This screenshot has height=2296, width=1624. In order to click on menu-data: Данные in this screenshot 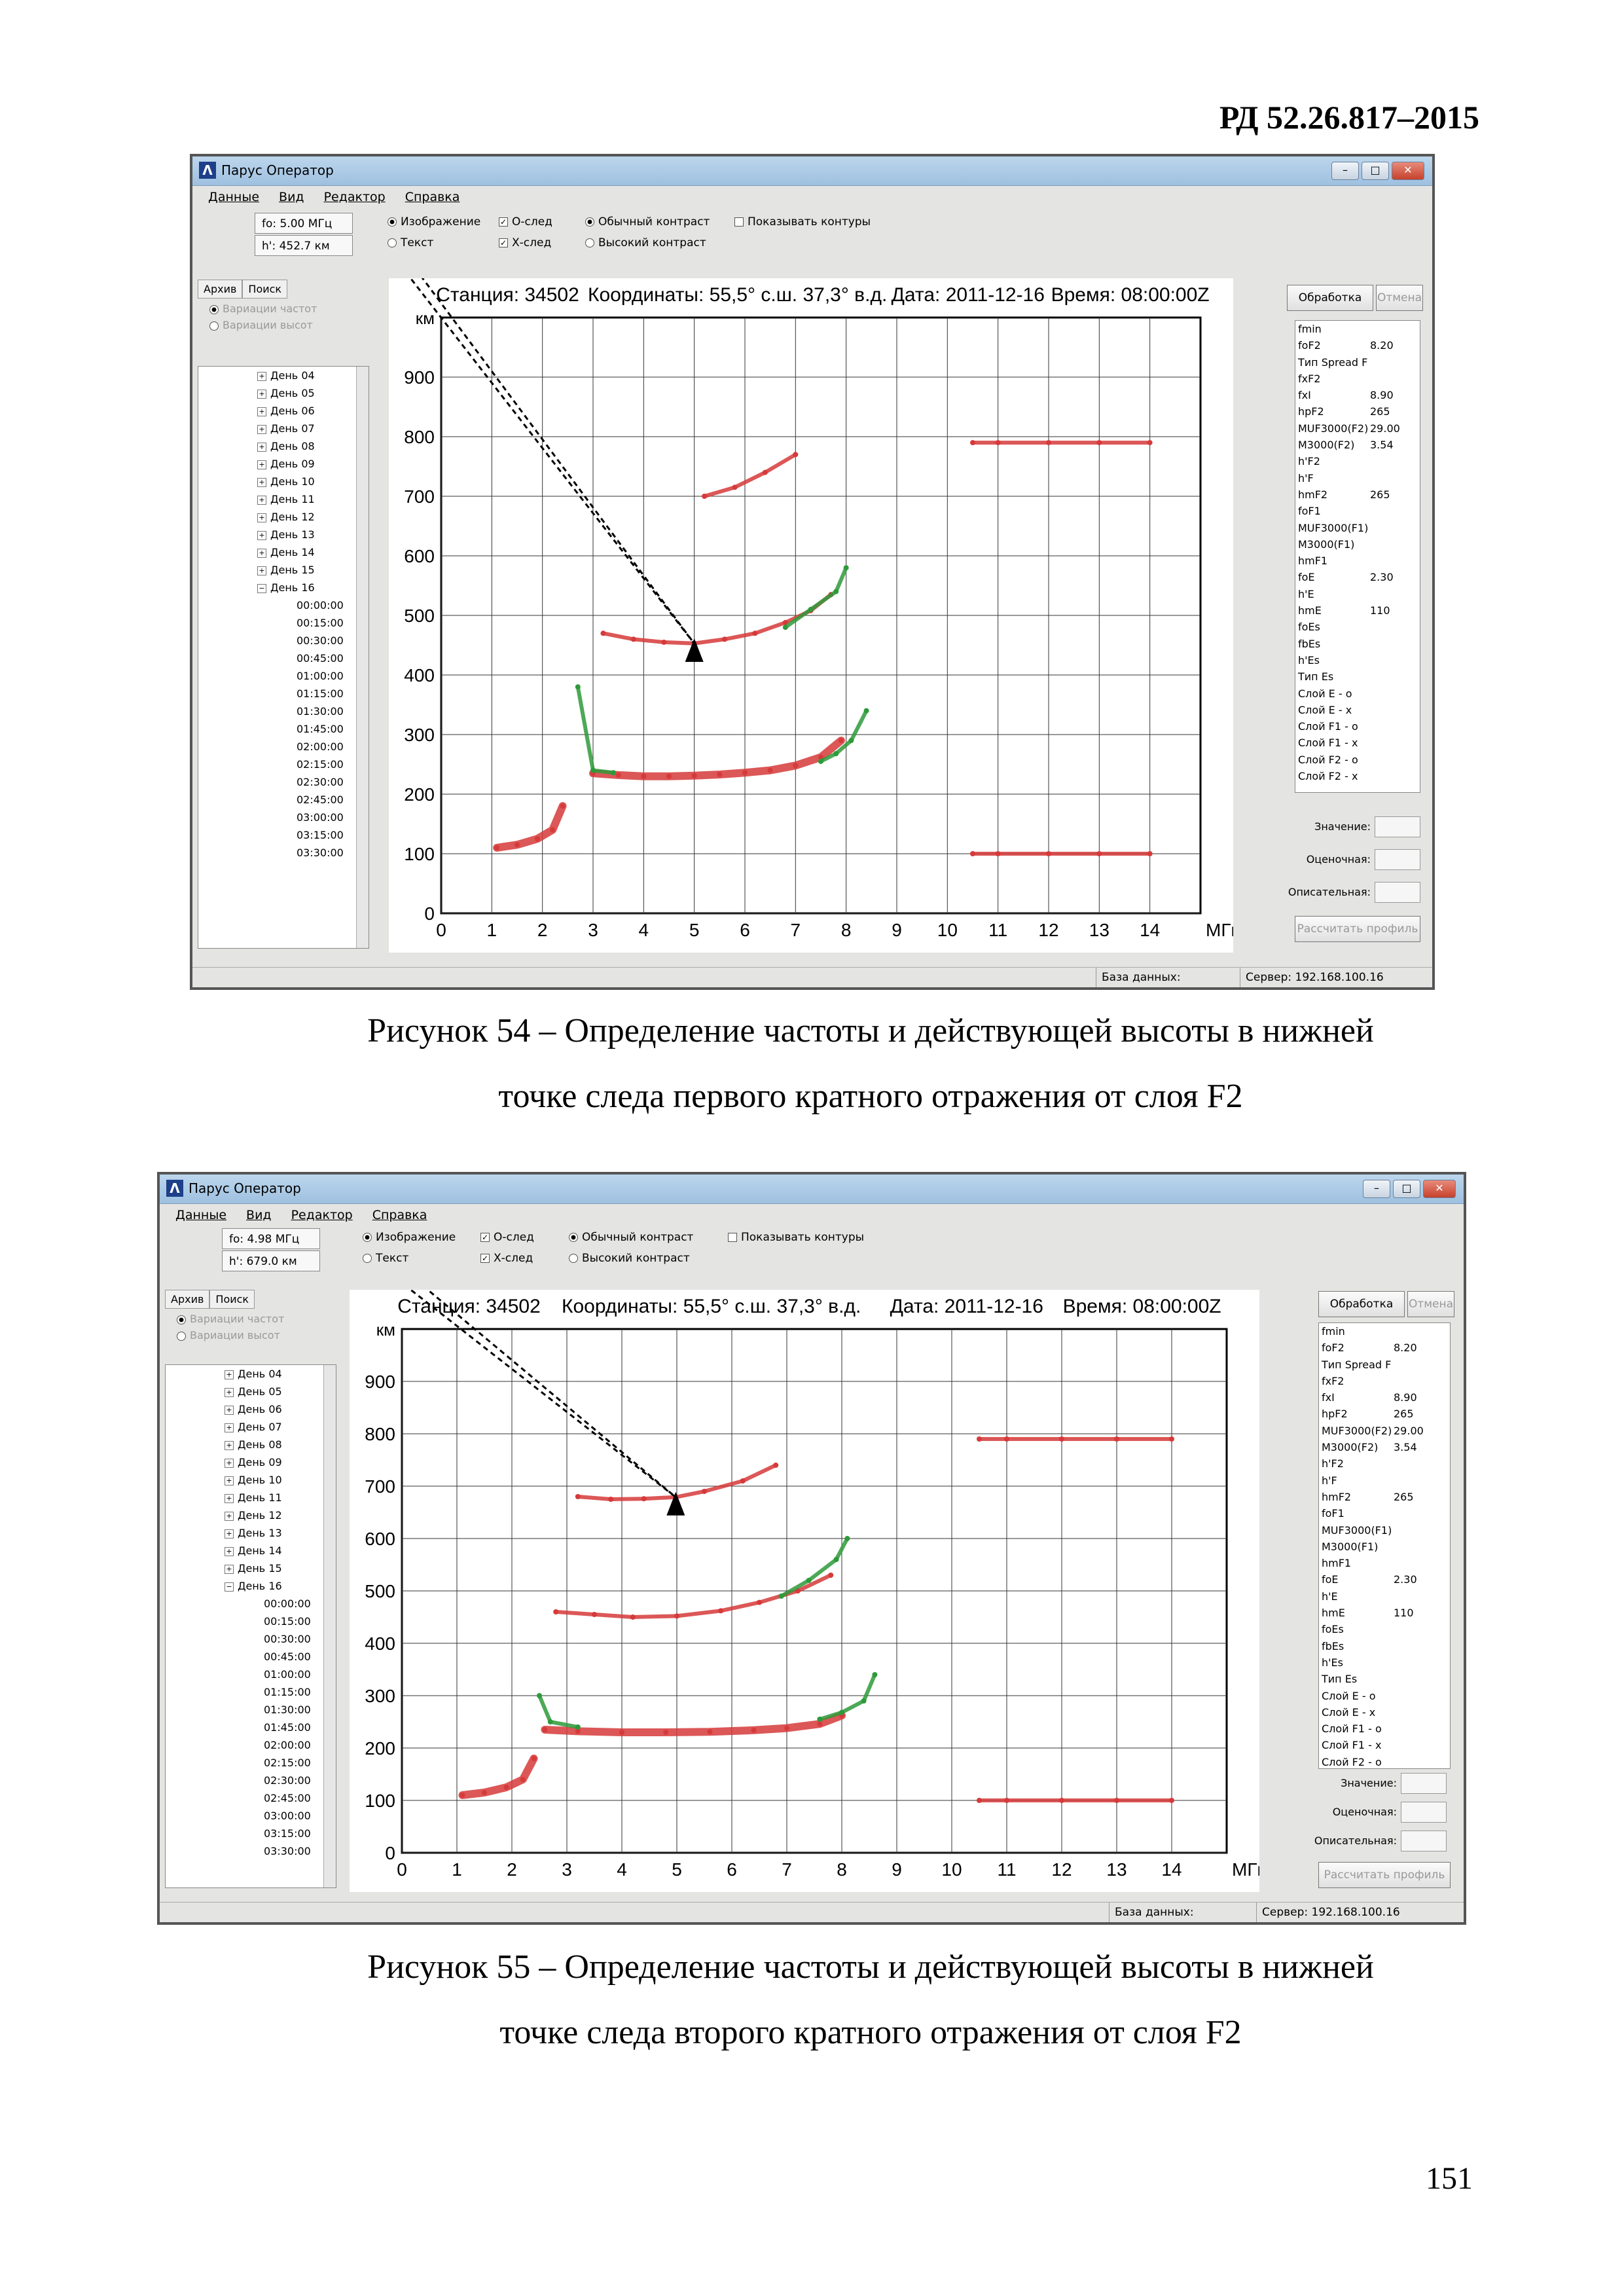, I will do `click(234, 197)`.